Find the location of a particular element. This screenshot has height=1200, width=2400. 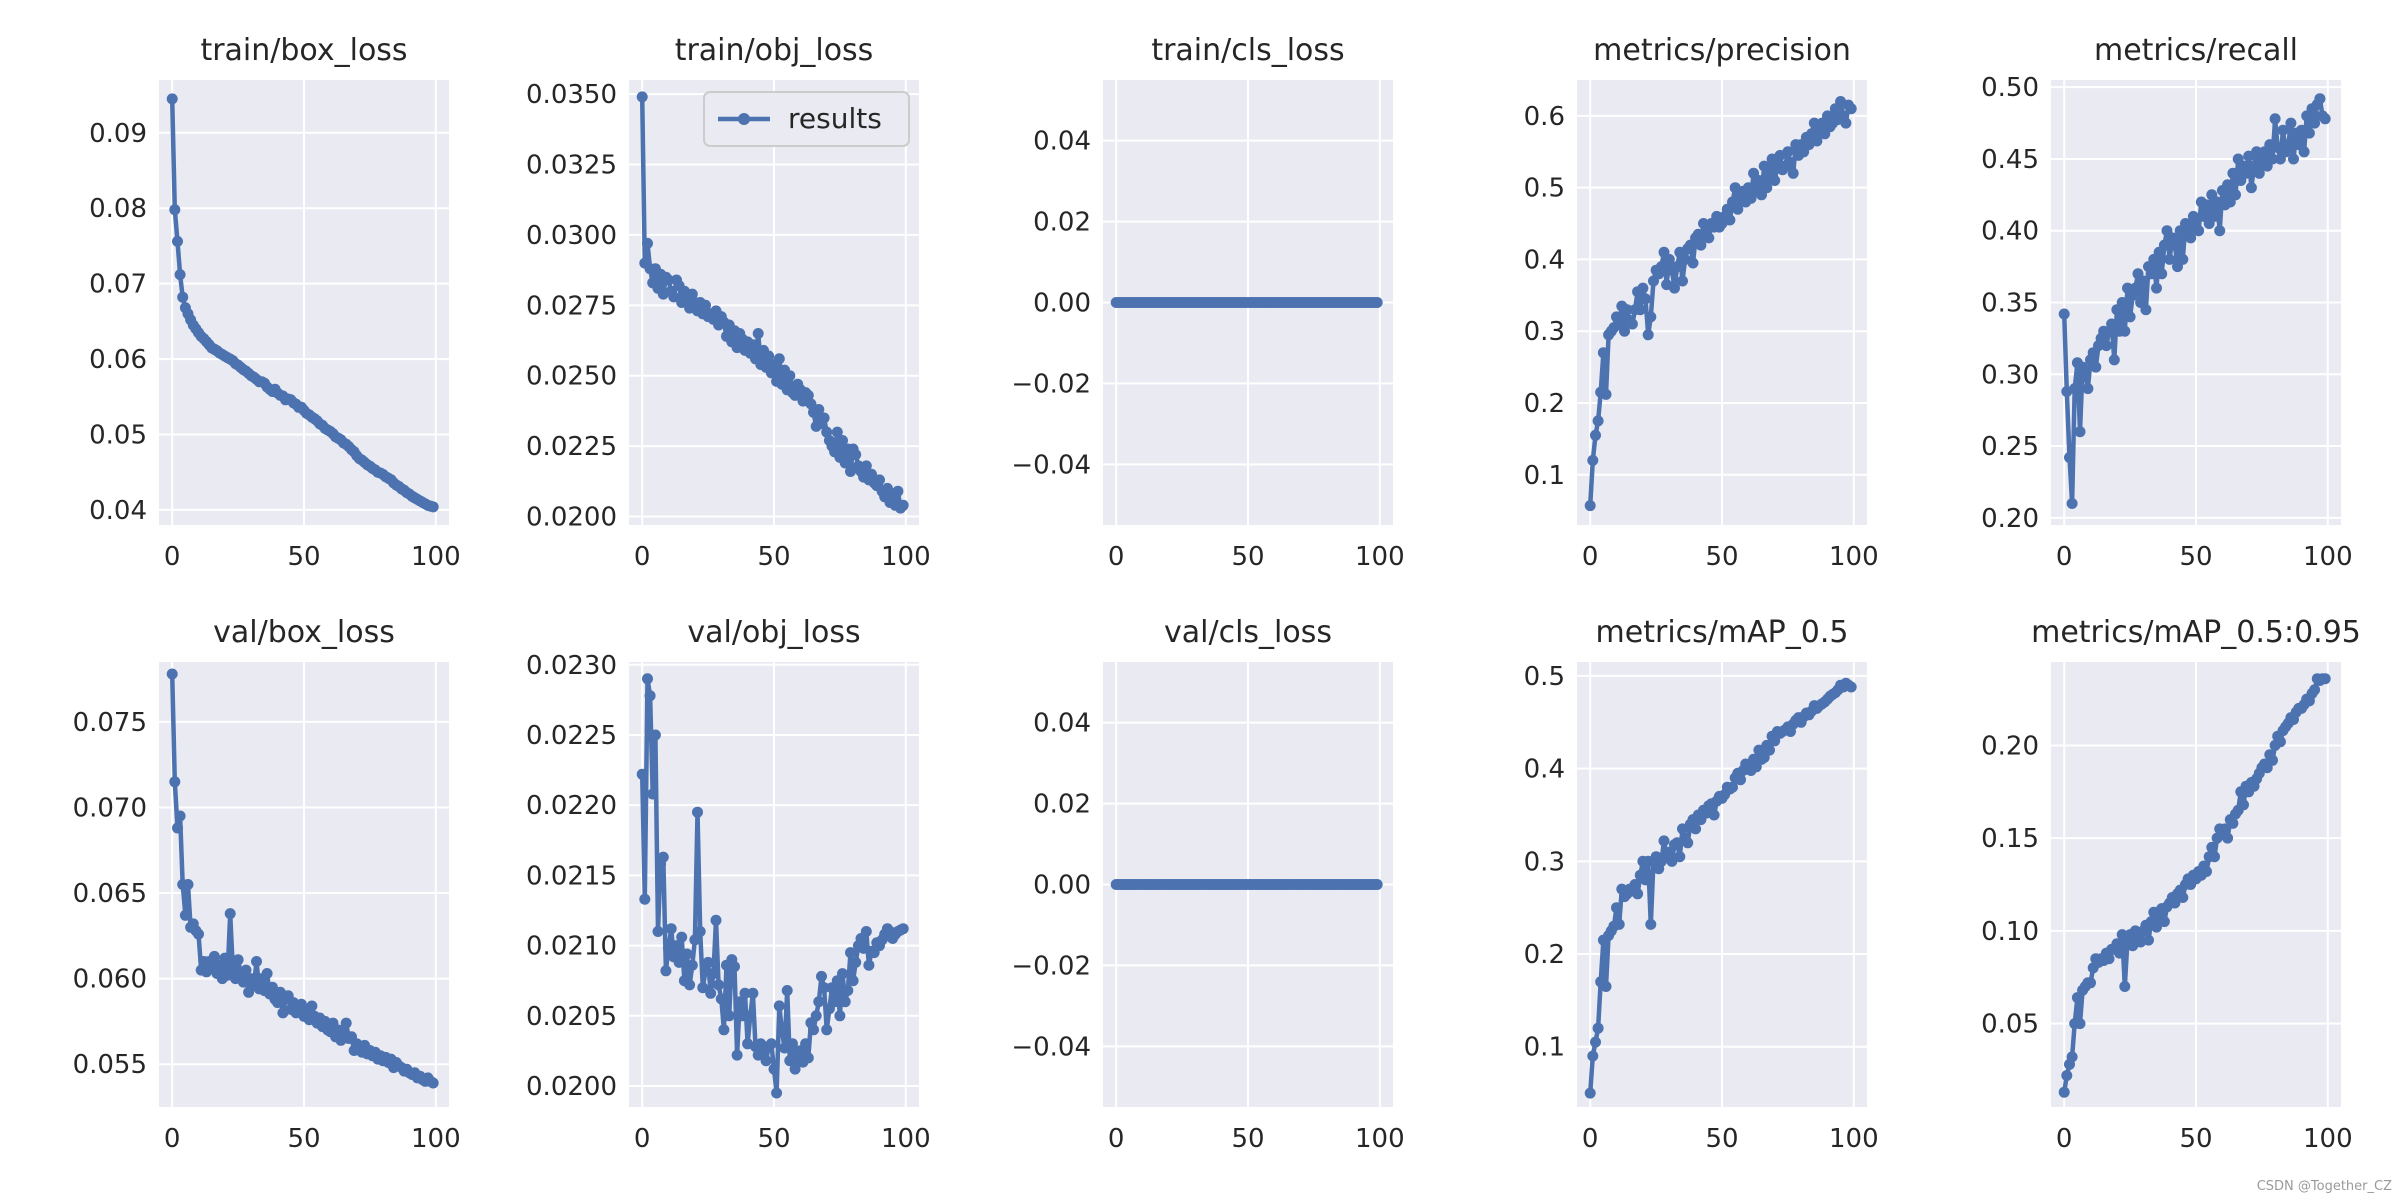

chart-title: train/box_loss is located at coordinates (303, 50).